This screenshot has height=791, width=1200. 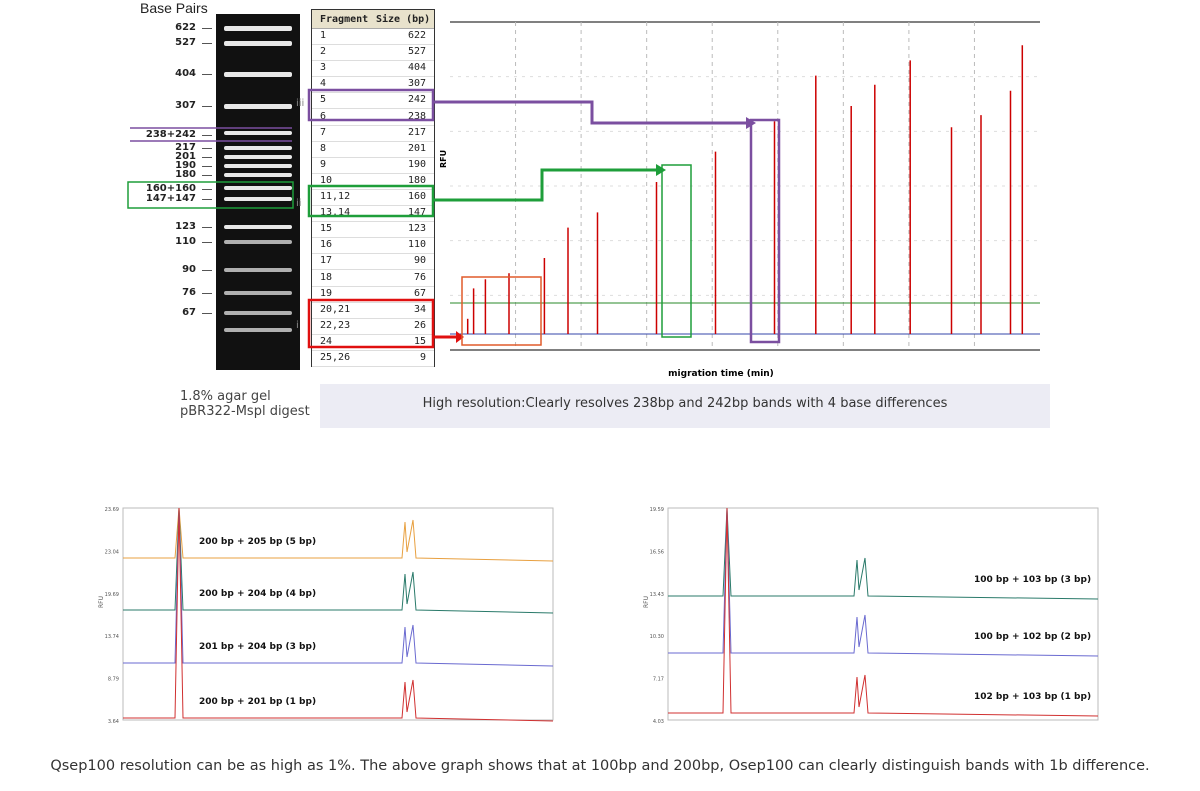 What do you see at coordinates (373, 181) in the screenshot?
I see `table-row: 10 180` at bounding box center [373, 181].